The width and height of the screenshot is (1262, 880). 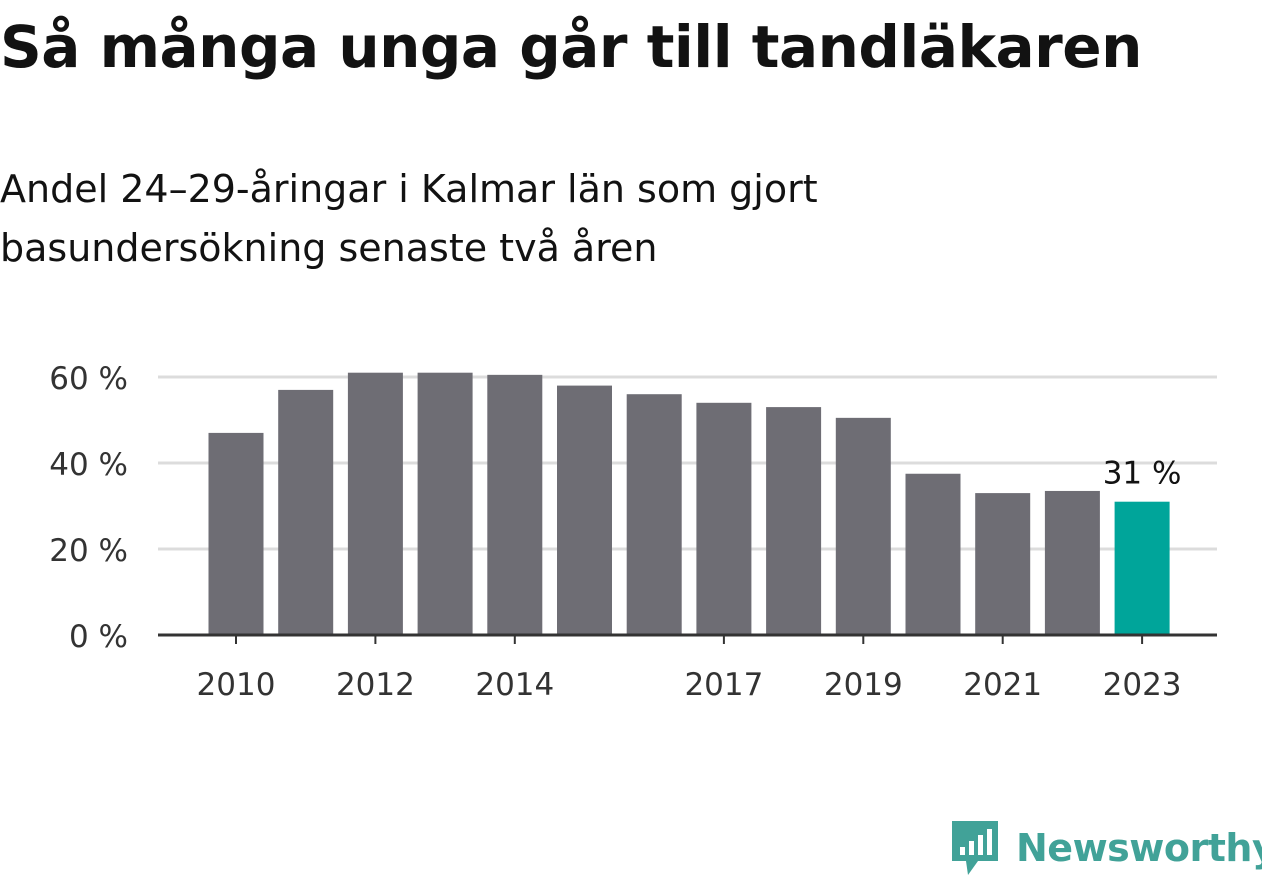 I want to click on x-tick-label-2014: 2014, so click(x=514, y=685).